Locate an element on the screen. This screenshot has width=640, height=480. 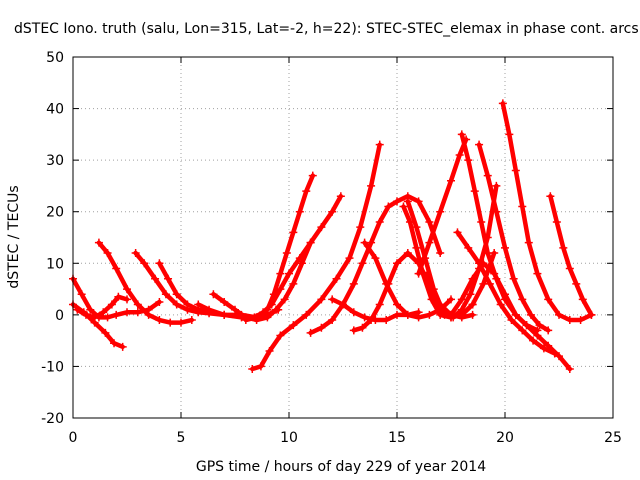
y-tick-label: 10 is located at coordinates (55, 264).